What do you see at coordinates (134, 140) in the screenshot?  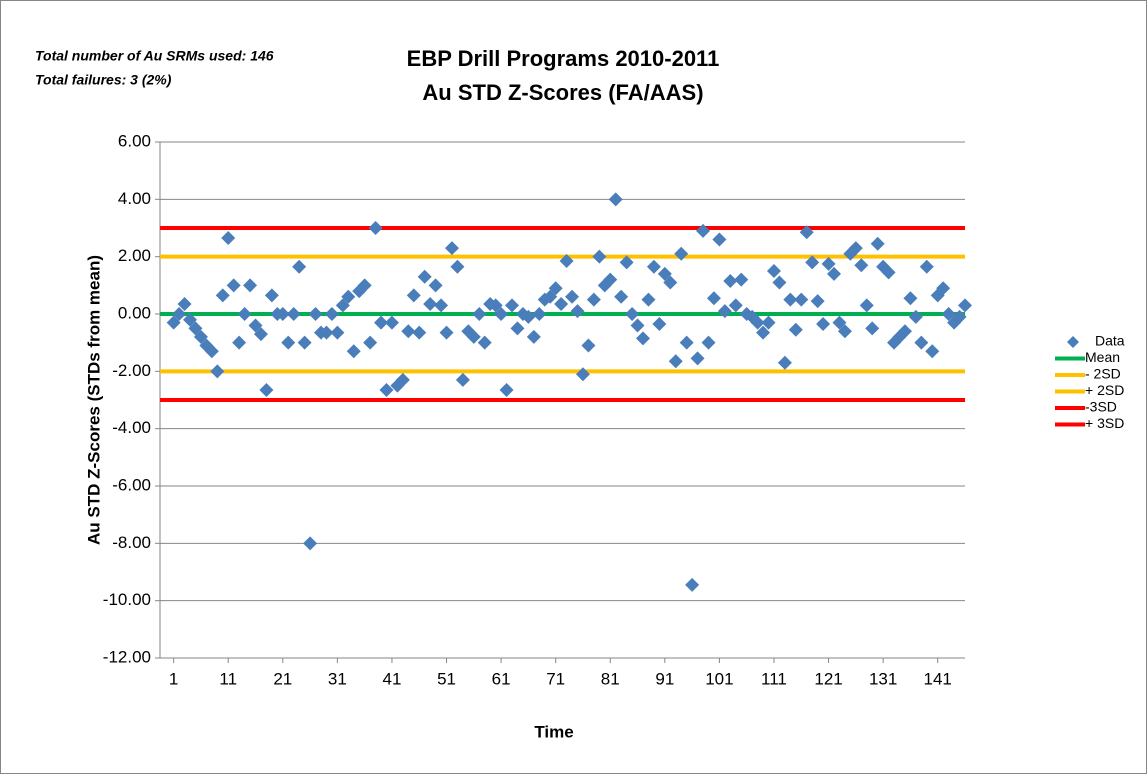 I see `y-tick-label: 6.00` at bounding box center [134, 140].